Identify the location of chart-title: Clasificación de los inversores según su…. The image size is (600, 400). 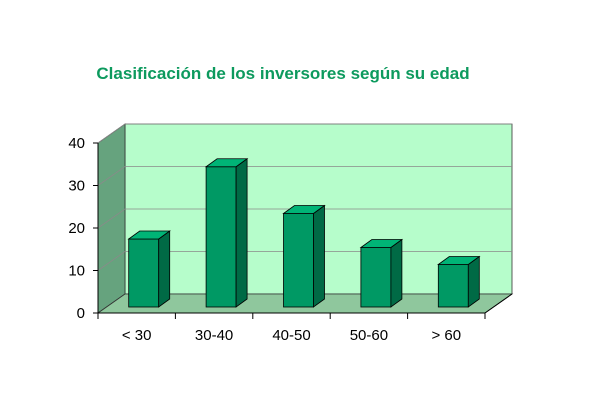
(283, 73).